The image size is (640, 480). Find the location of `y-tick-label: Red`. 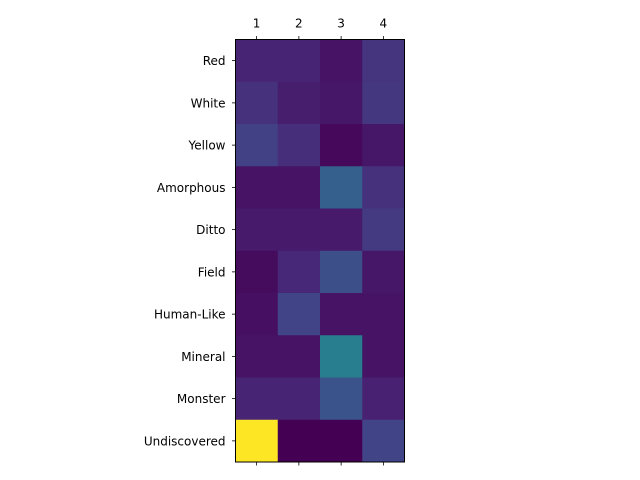

y-tick-label: Red is located at coordinates (214, 61).